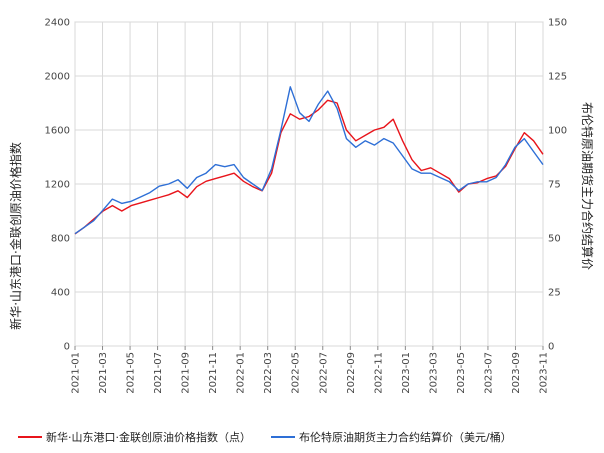 The image size is (604, 453). I want to click on legend-swatch-blue, so click(283, 437).